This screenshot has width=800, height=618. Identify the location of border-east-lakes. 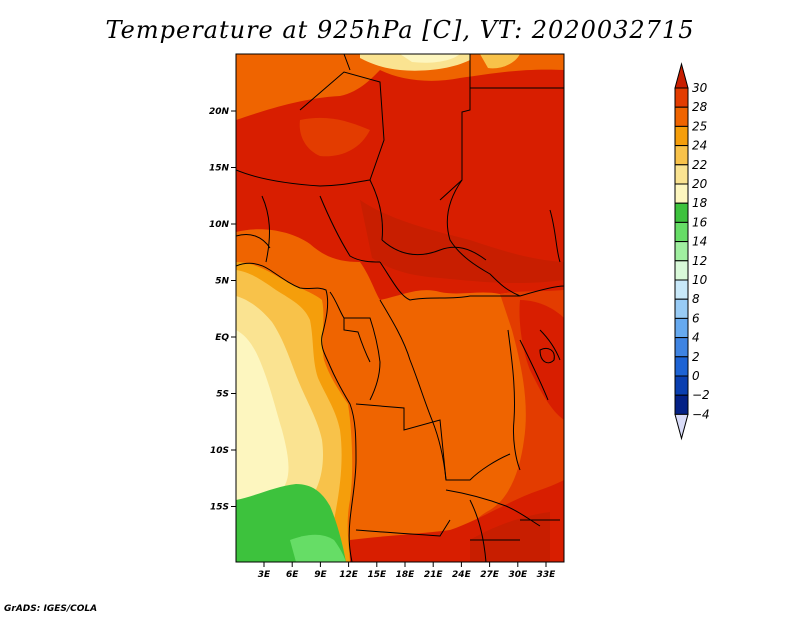
(534, 400).